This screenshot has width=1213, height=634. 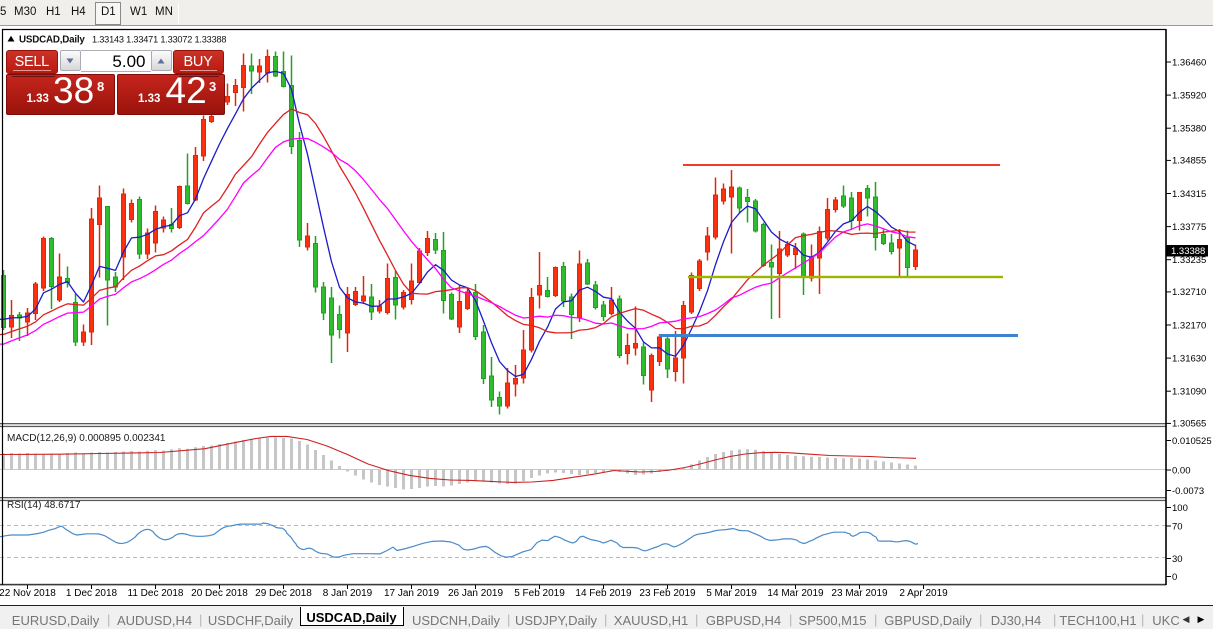 I want to click on svg-text: 14 Mar 2019, so click(x=795, y=593).